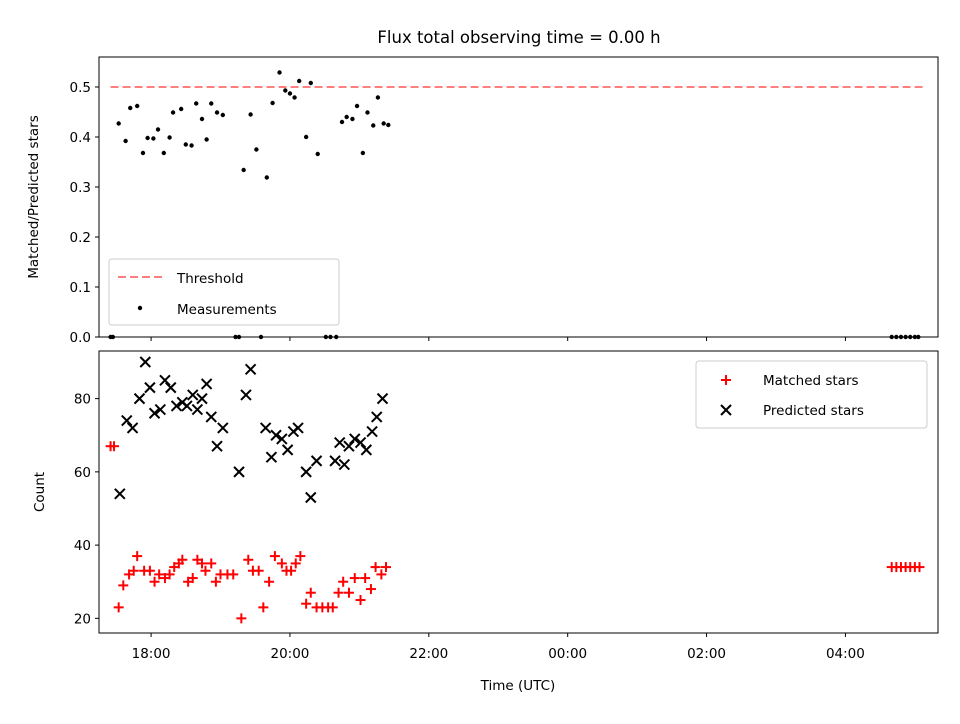  What do you see at coordinates (706, 654) in the screenshot?
I see `x-tick-label: 02:00` at bounding box center [706, 654].